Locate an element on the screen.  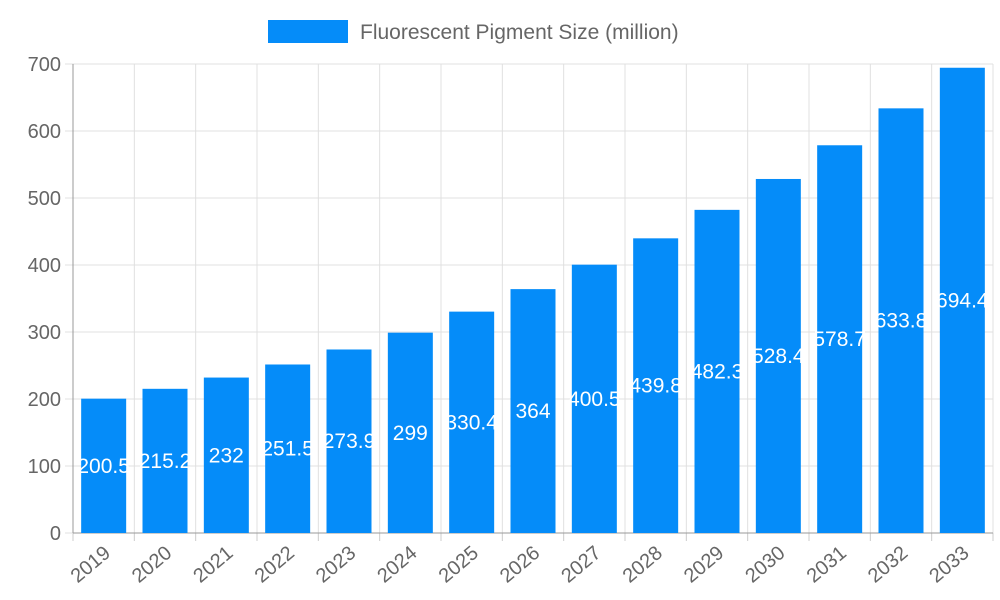
y-tick-label: 700 is located at coordinates (44, 65).